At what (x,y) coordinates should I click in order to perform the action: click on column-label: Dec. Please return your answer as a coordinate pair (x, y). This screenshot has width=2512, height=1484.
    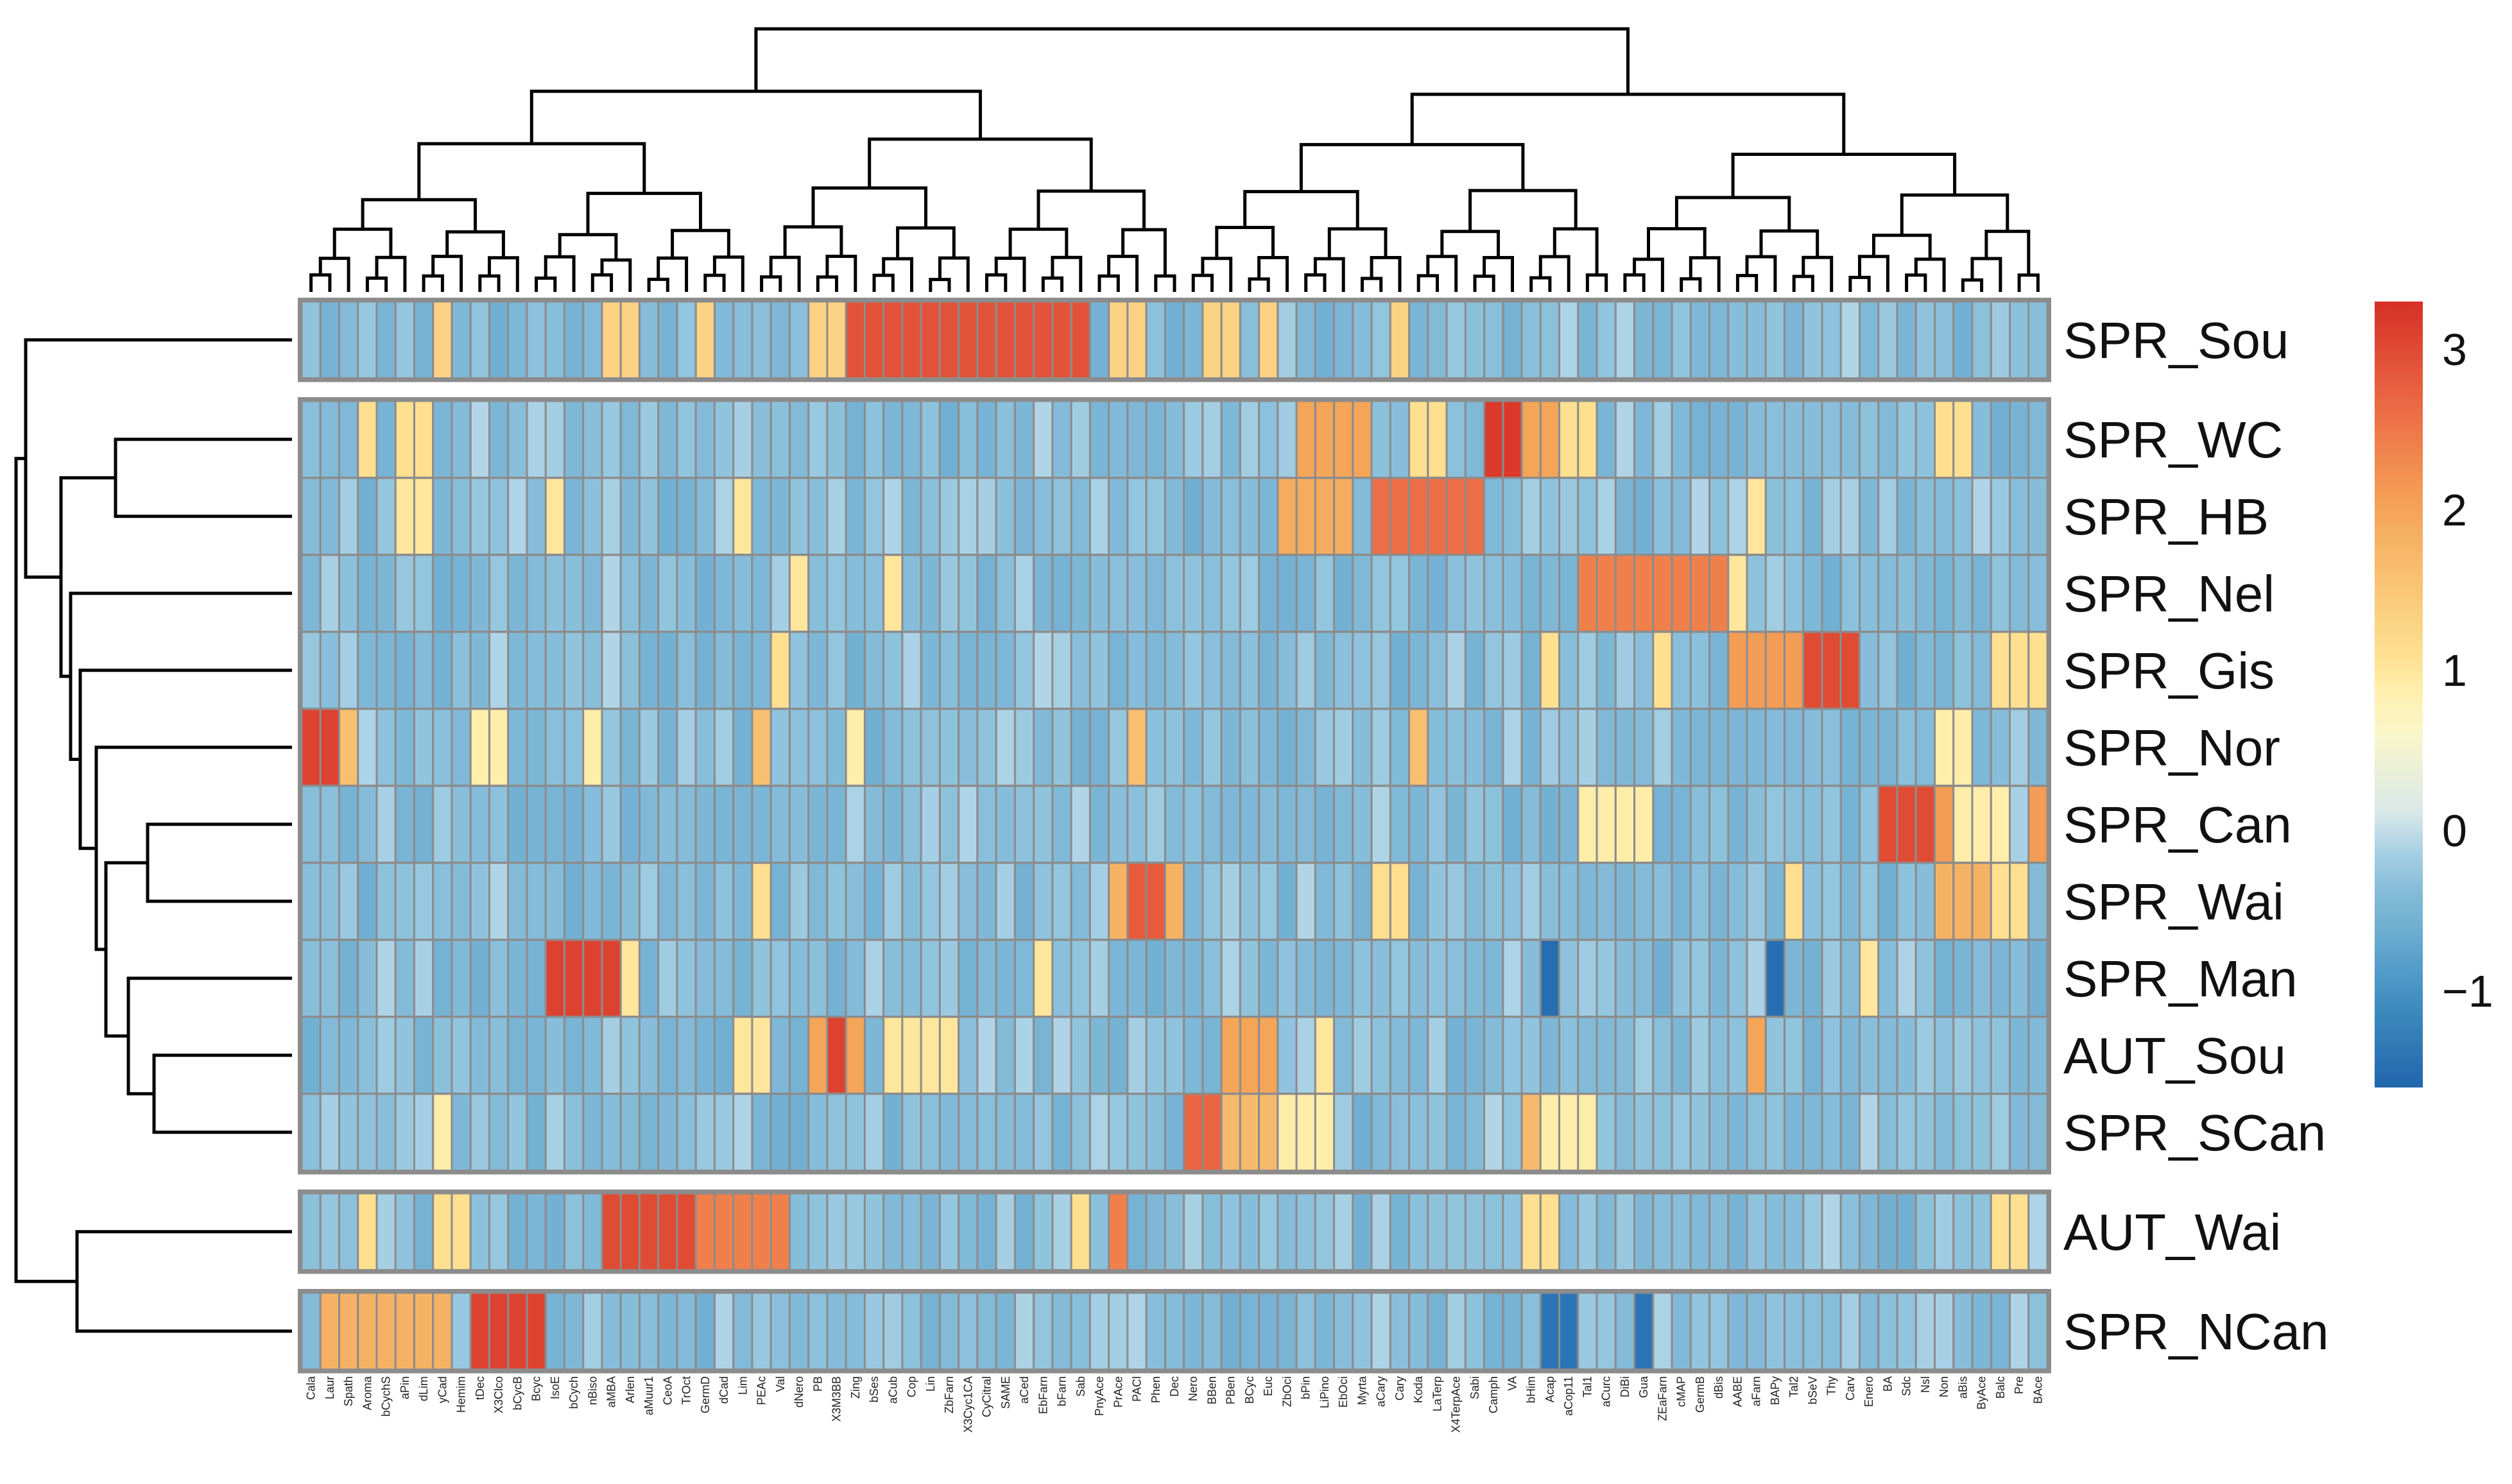
    Looking at the image, I should click on (1174, 1387).